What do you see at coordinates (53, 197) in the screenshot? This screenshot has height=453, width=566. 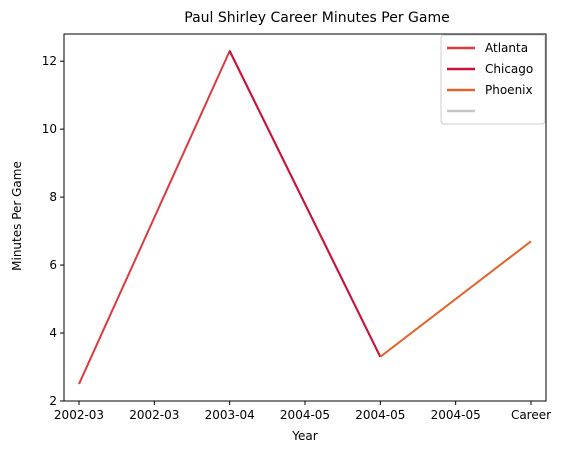 I see `y-tick-label: 8` at bounding box center [53, 197].